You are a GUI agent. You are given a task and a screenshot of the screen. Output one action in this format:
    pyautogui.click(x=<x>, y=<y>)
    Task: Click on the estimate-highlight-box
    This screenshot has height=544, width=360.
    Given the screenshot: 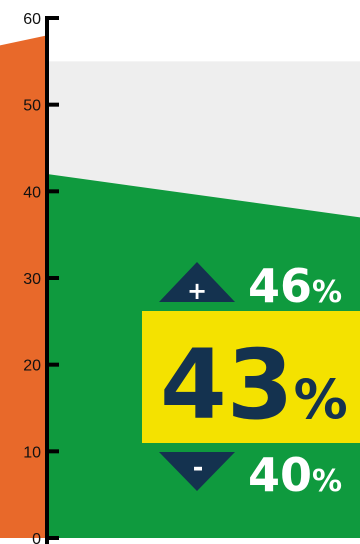 What is the action you would take?
    pyautogui.click(x=251, y=377)
    